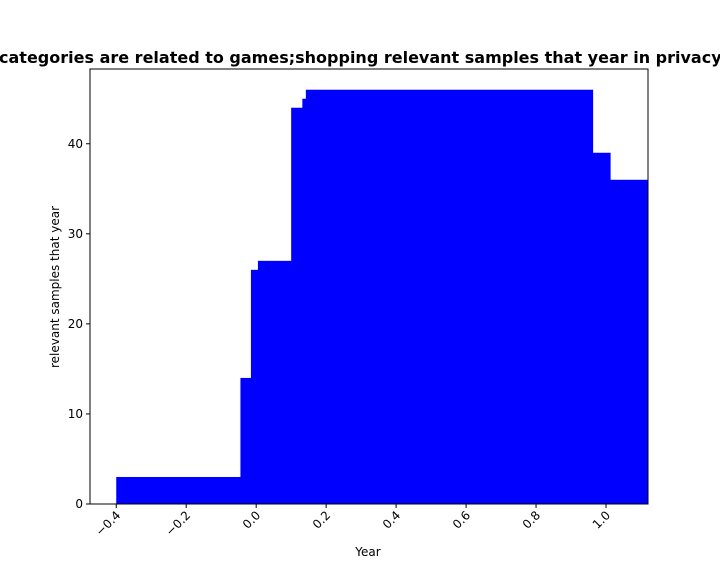 Image resolution: width=720 pixels, height=576 pixels. Describe the element at coordinates (75, 414) in the screenshot. I see `y-tick-label: 10` at that location.